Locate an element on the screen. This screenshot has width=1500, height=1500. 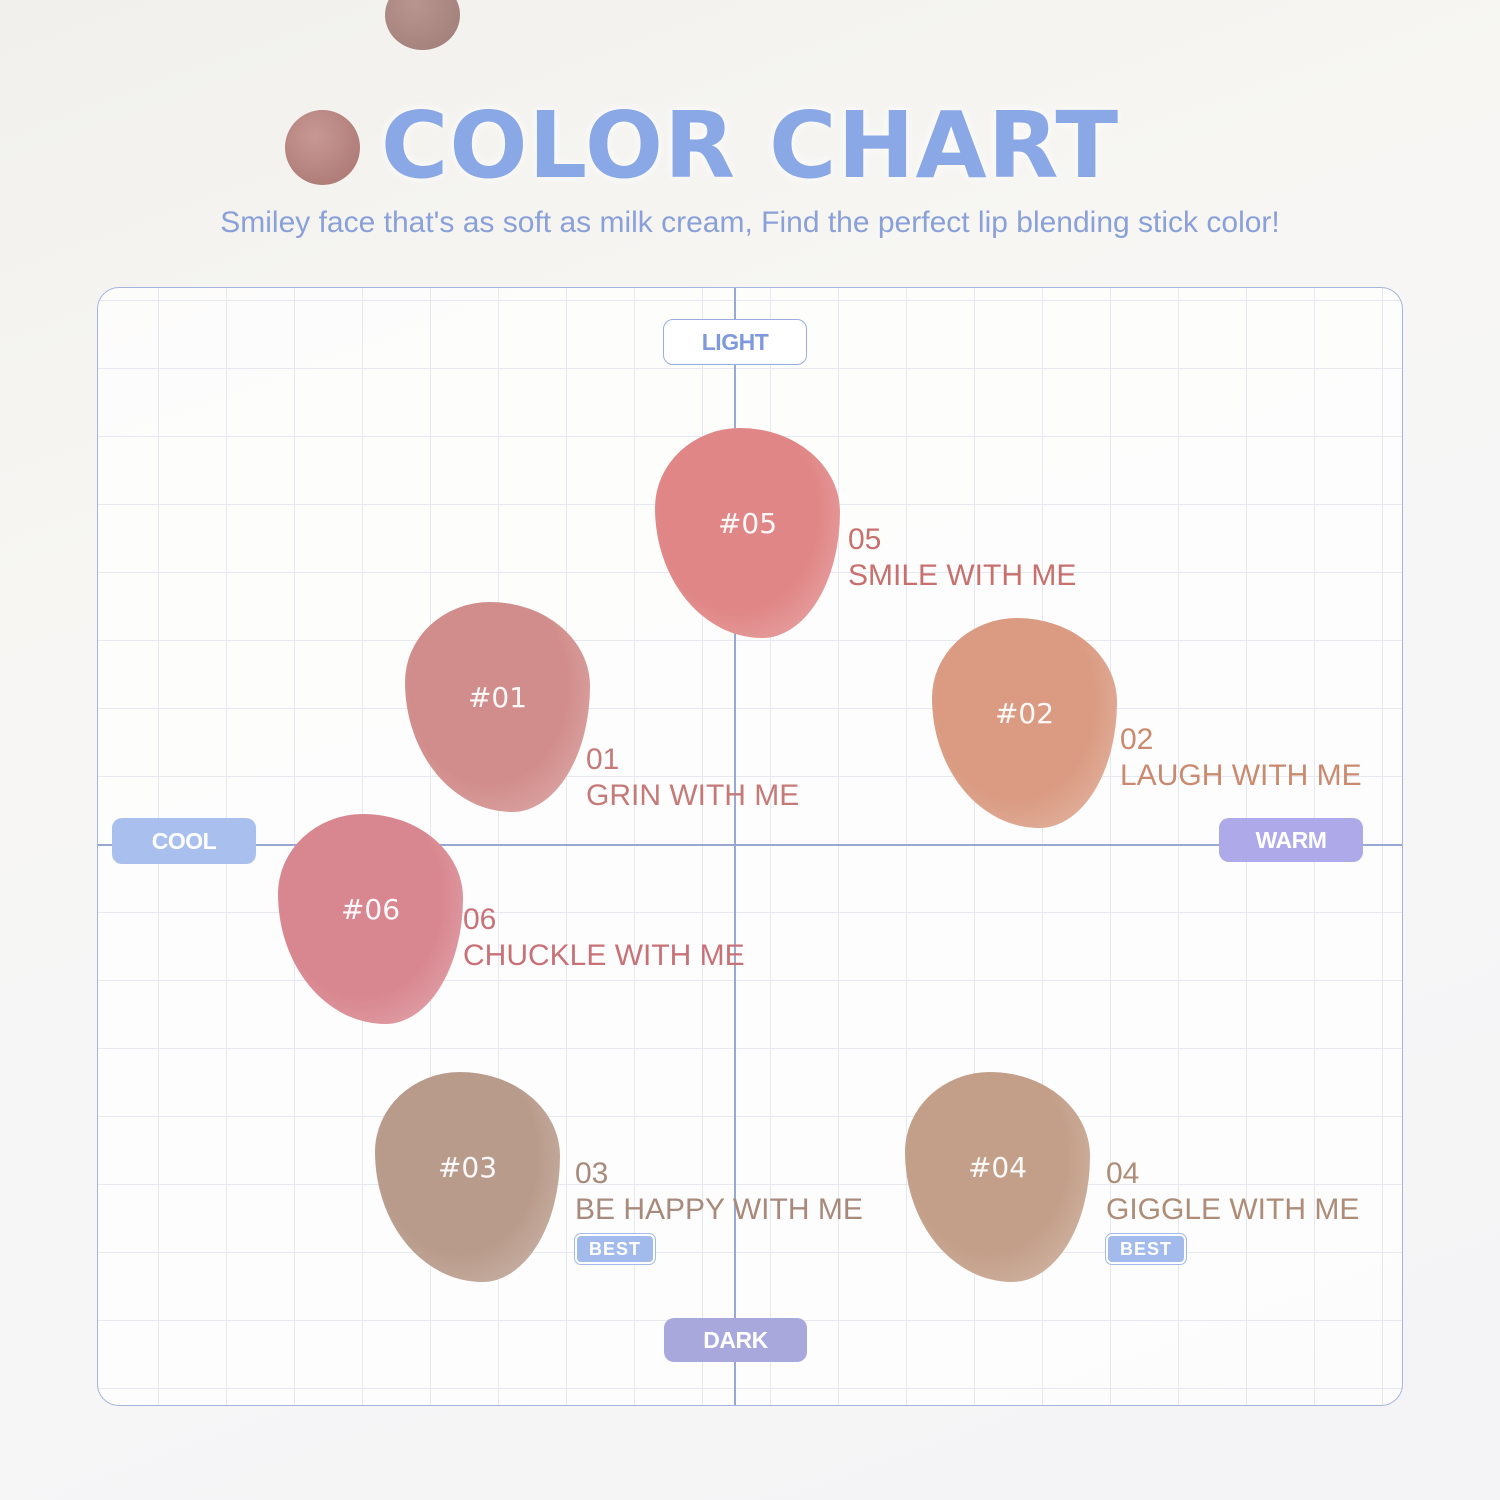
shade-name: CHUCKLE WITH ME is located at coordinates (604, 955).